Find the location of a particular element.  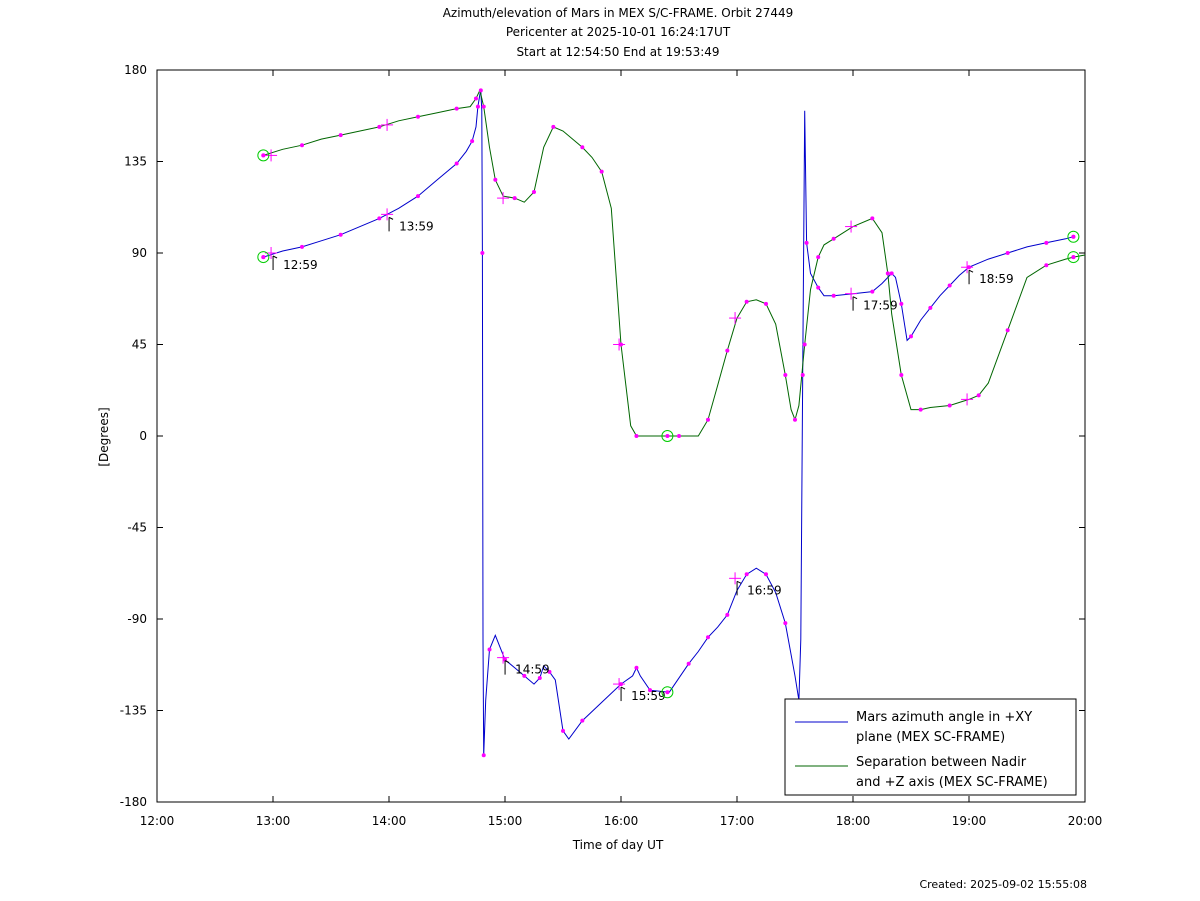

x-tick-label: 12:00 is located at coordinates (157, 821).